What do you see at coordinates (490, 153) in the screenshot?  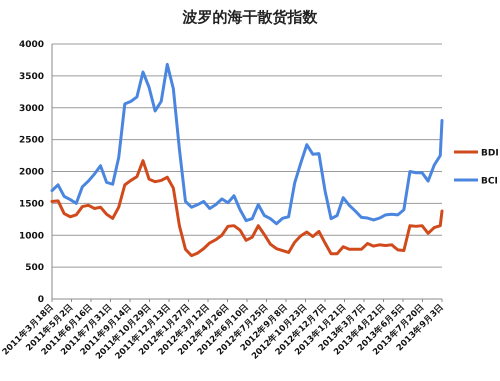 I see `legend-label: BDI` at bounding box center [490, 153].